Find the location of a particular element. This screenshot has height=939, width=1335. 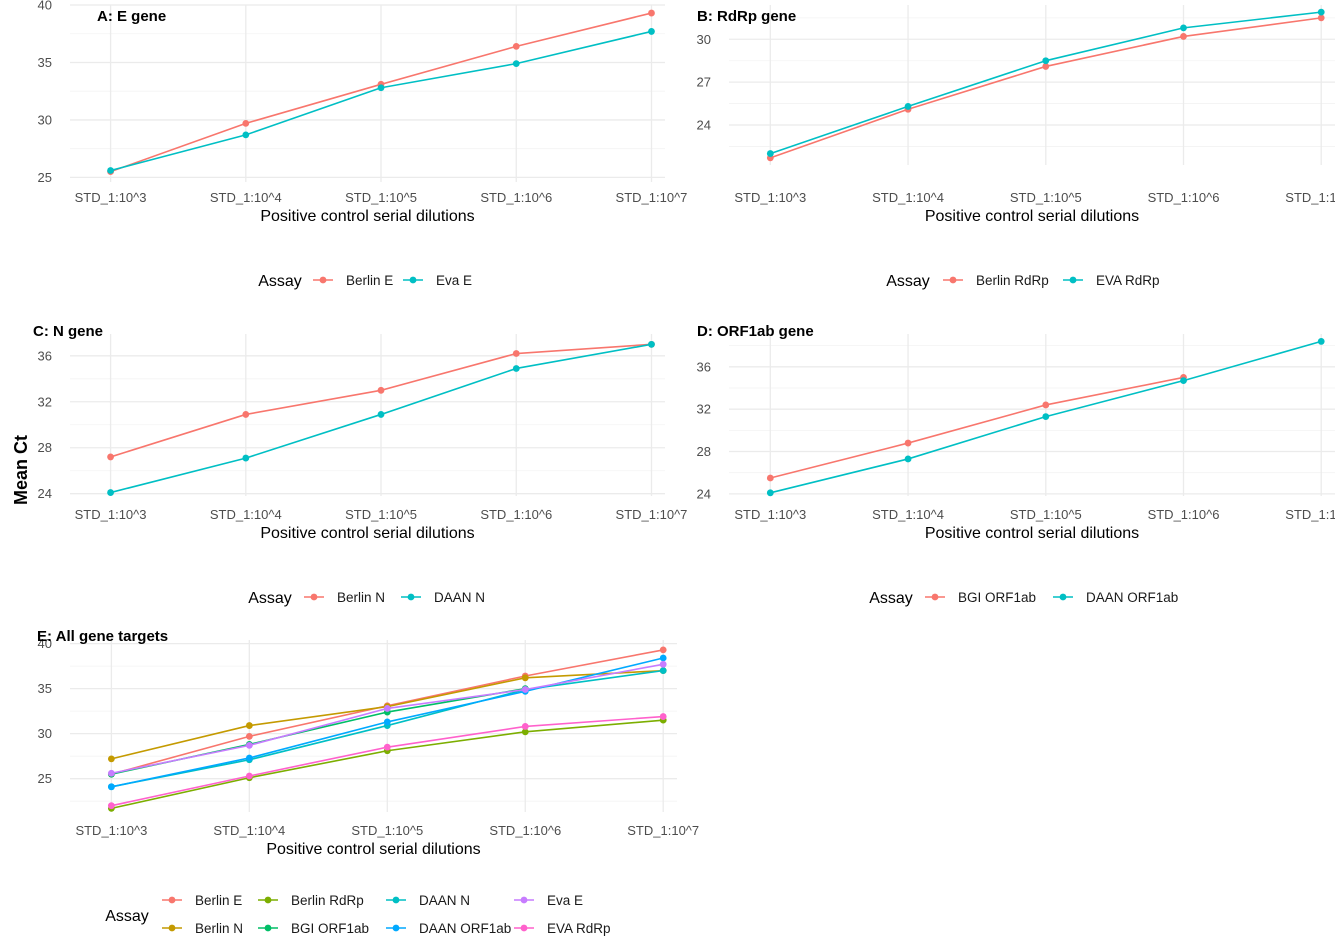

y-tick-label: 27 is located at coordinates (704, 82).